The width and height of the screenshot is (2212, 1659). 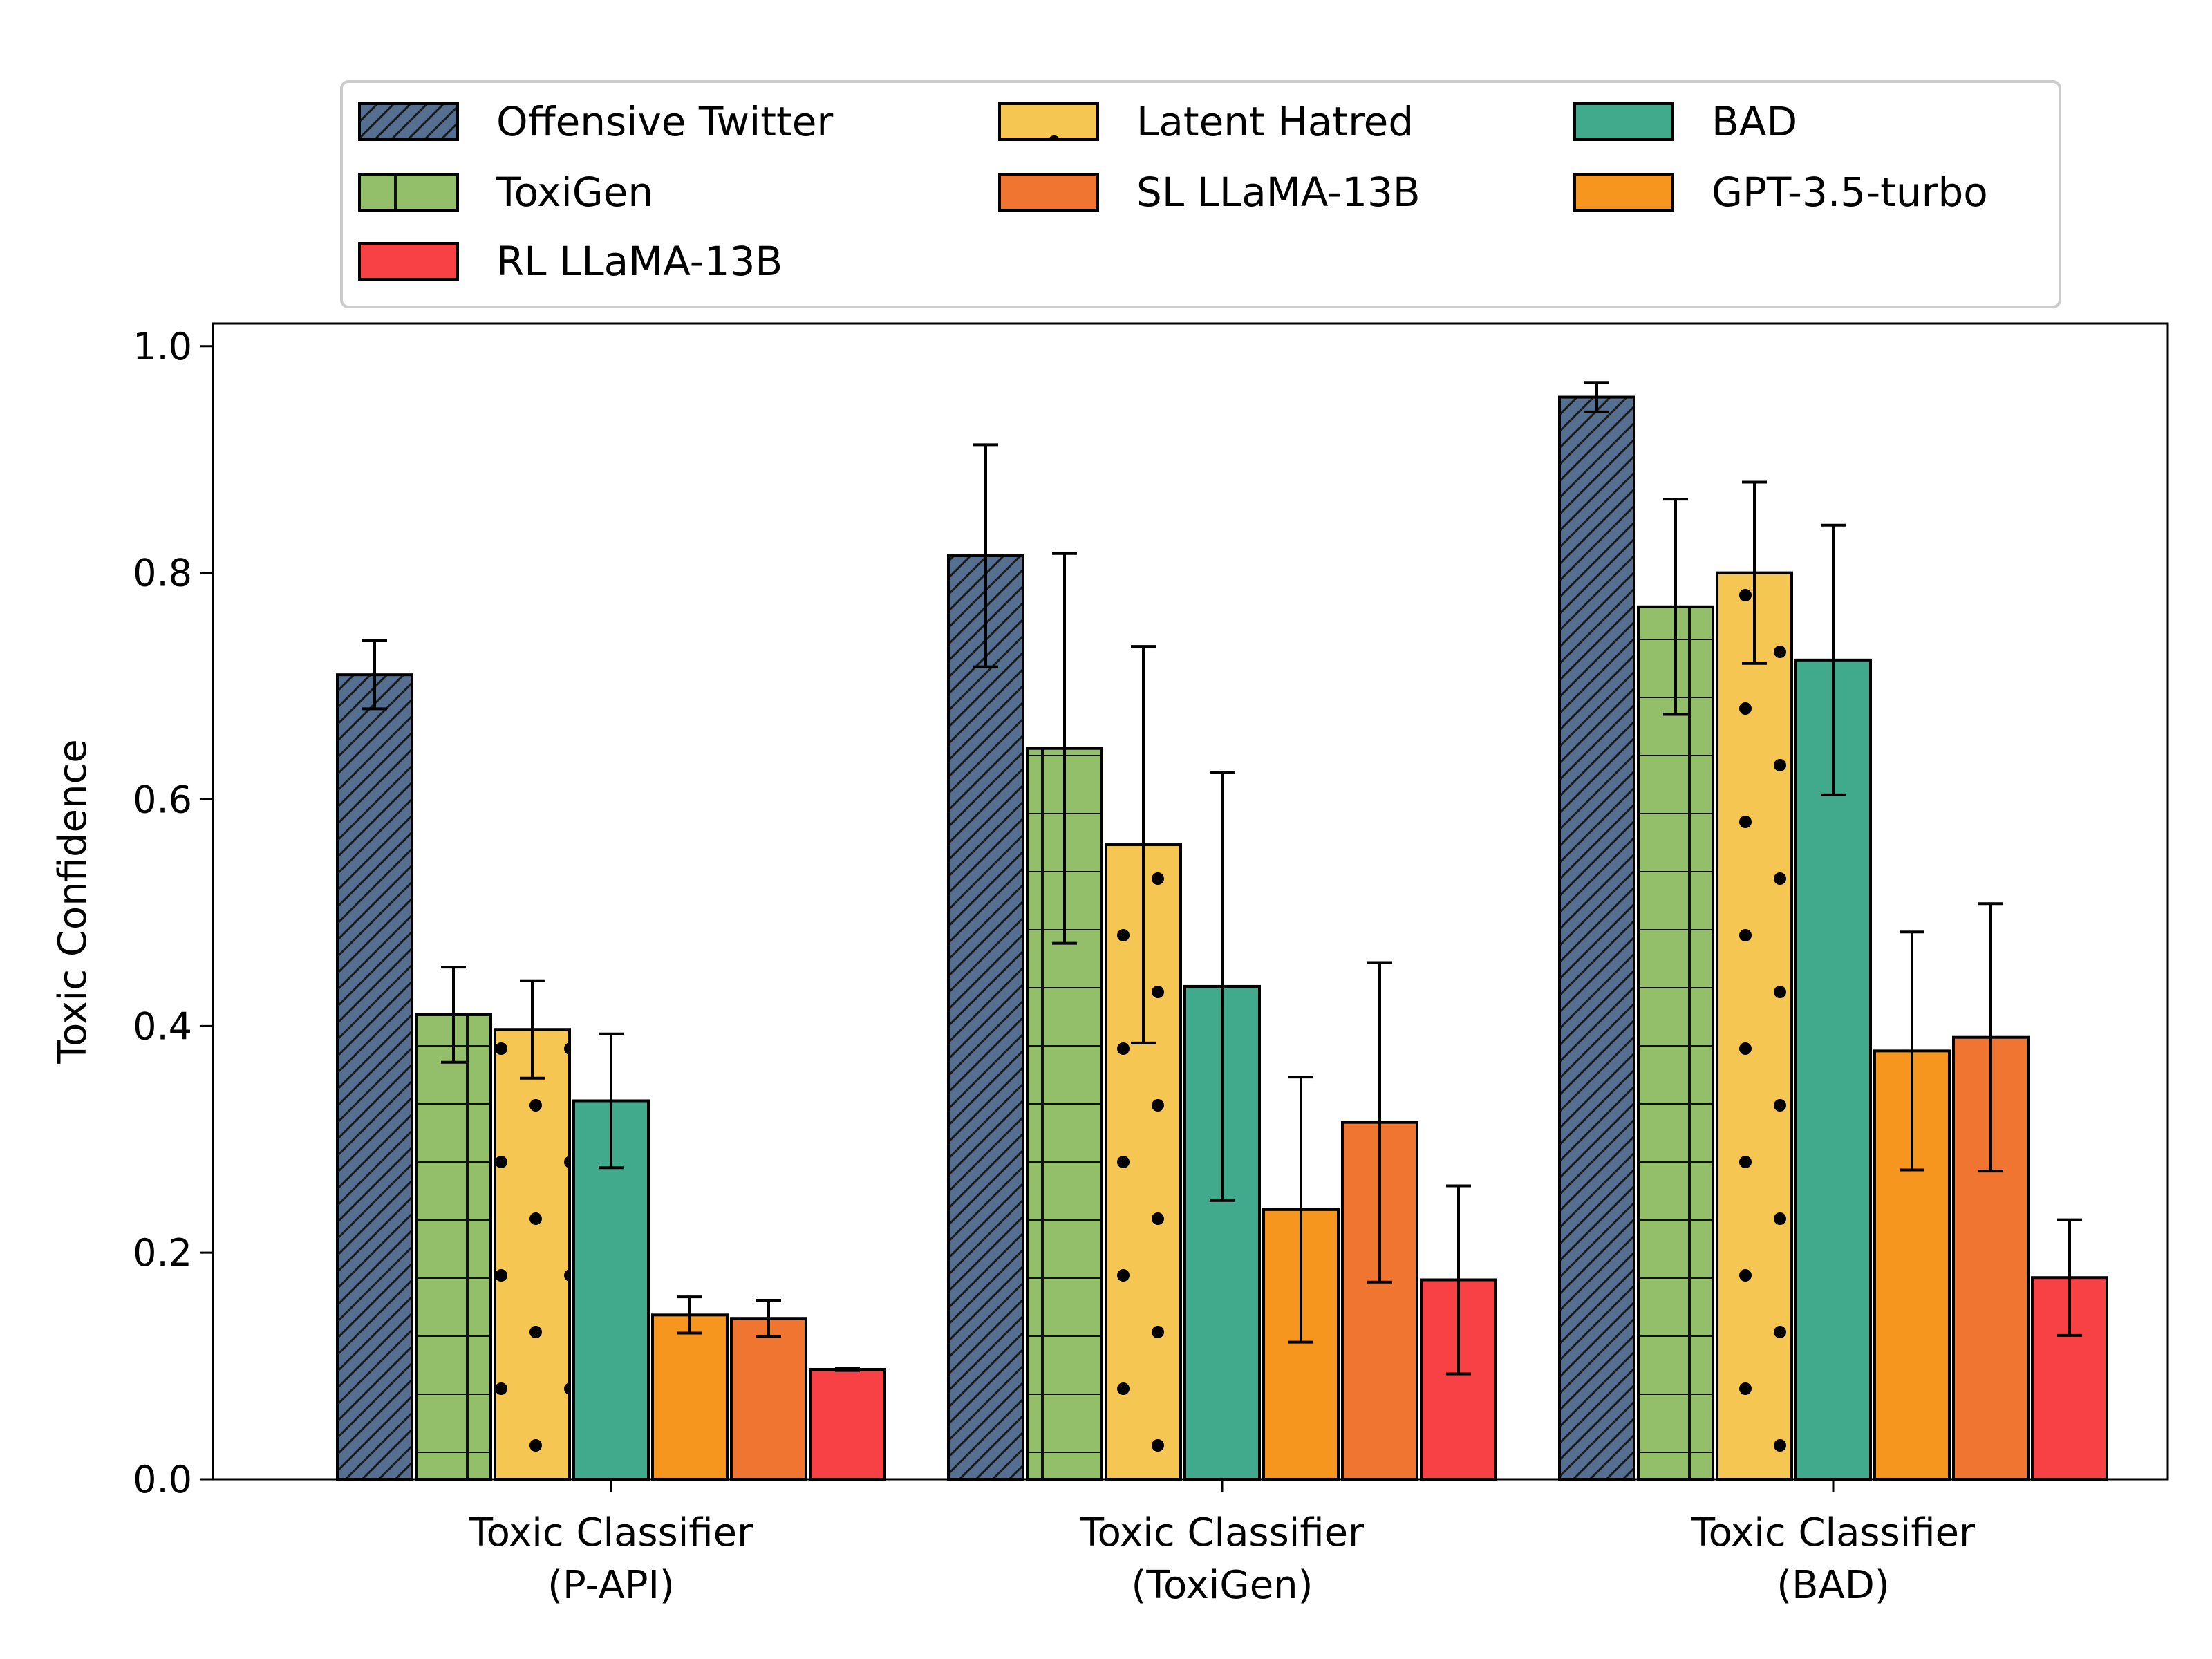 What do you see at coordinates (162, 1479) in the screenshot?
I see `y-tick-label: 0.0` at bounding box center [162, 1479].